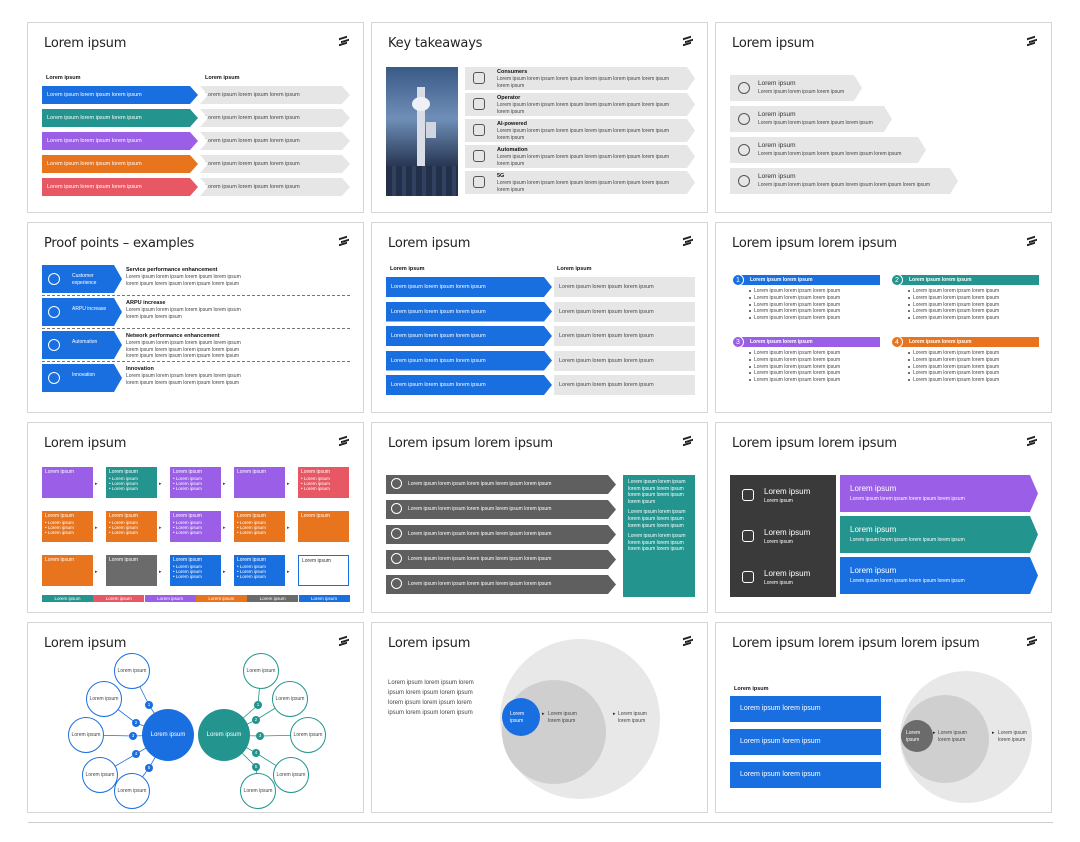 Image resolution: width=1080 pixels, height=842 pixels. What do you see at coordinates (479, 130) in the screenshot?
I see `chip-icon` at bounding box center [479, 130].